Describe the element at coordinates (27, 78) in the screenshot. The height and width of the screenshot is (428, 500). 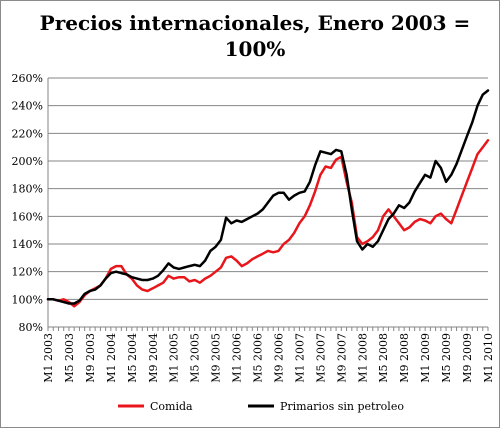
I see `y-tick-label: 260%` at that location.